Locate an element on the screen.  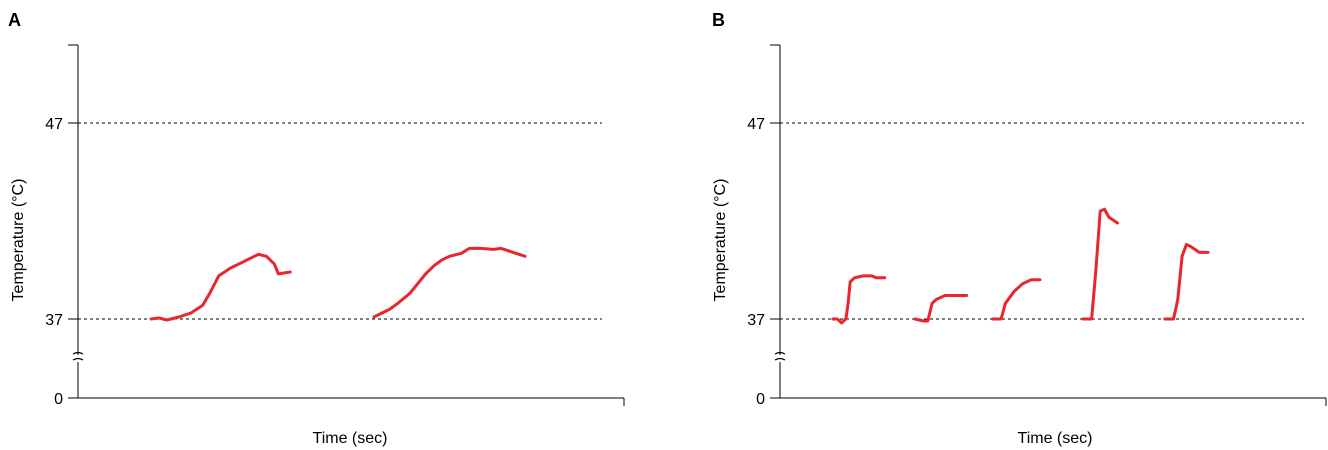
panel-a-y-tick-label-37: 37 is located at coordinates (54, 320).